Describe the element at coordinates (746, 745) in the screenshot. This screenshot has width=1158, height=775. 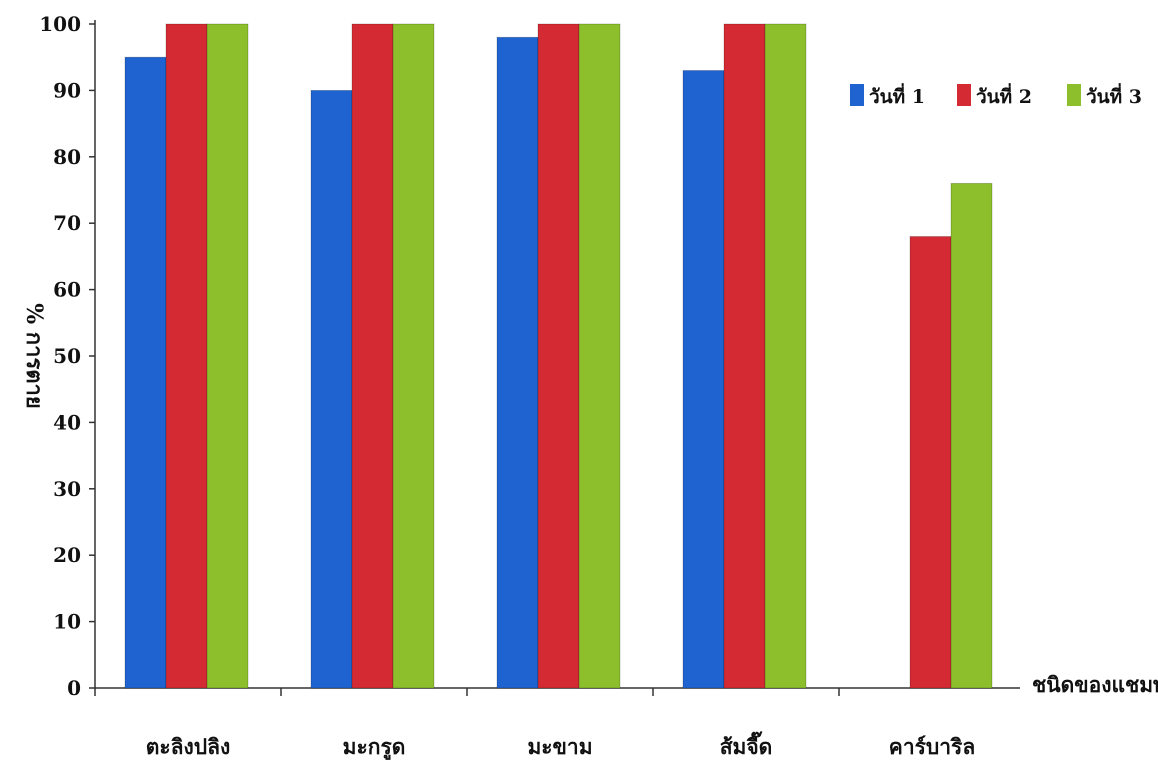
I see `x-tick-label: ส้มจี๊ด` at that location.